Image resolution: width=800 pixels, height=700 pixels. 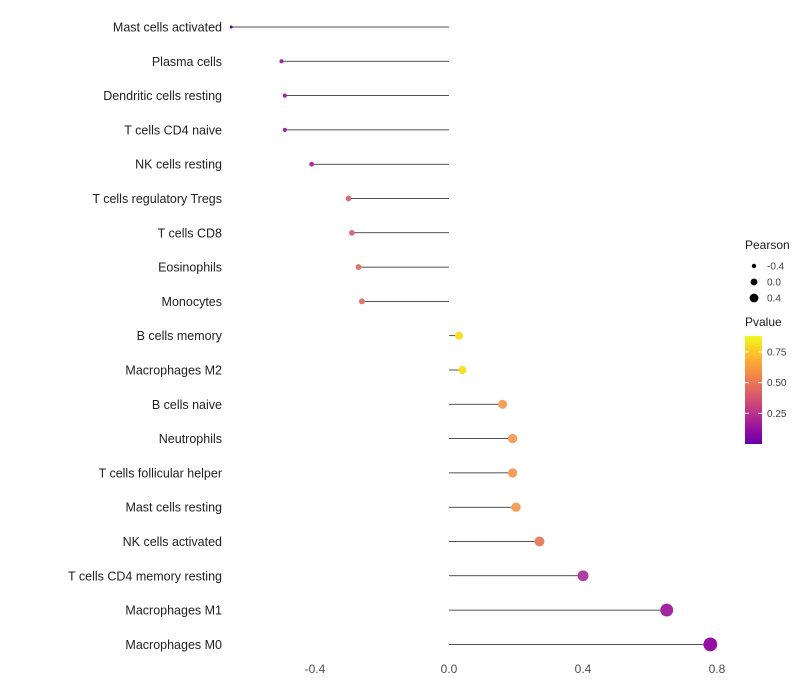 What do you see at coordinates (167, 28) in the screenshot?
I see `category-label: Mast cells activated` at bounding box center [167, 28].